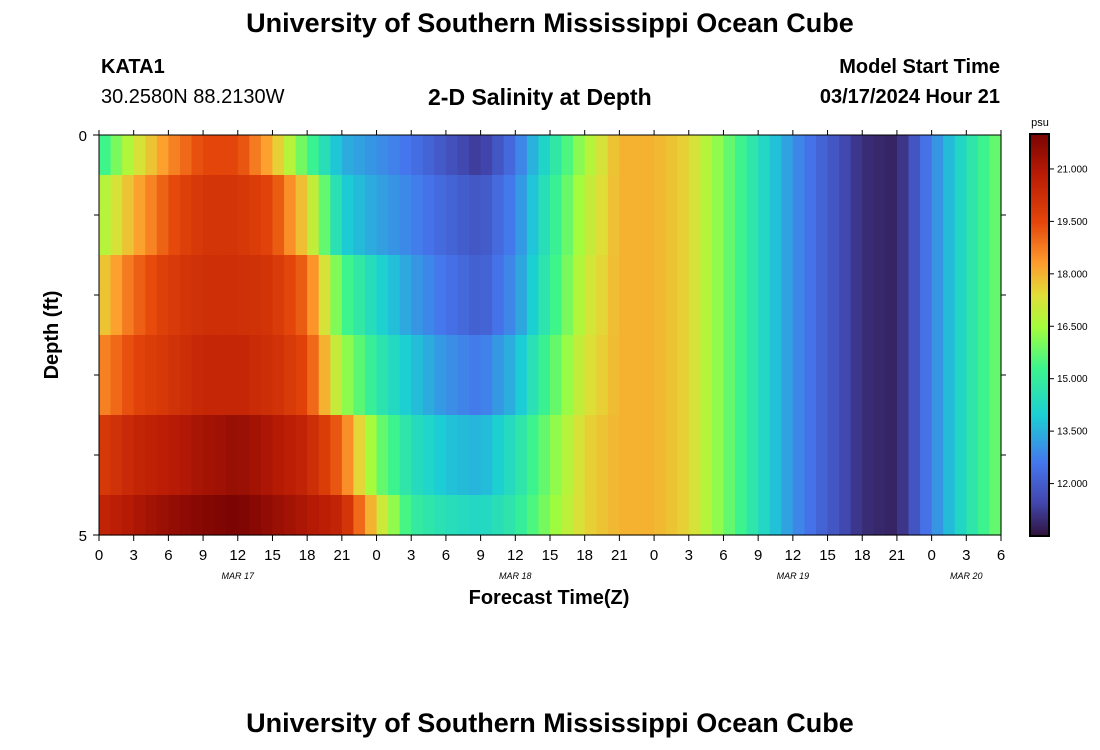 The height and width of the screenshot is (750, 1100). Describe the element at coordinates (793, 576) in the screenshot. I see `x-date-label: MAR 19` at that location.